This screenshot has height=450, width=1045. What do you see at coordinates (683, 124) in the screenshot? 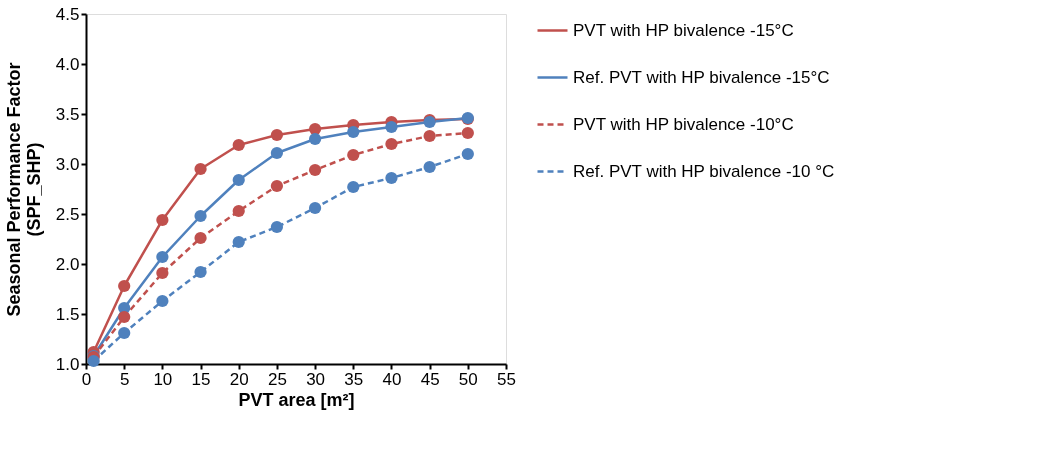
I see `legend-label: PVT with HP bivalence -10°C` at bounding box center [683, 124].